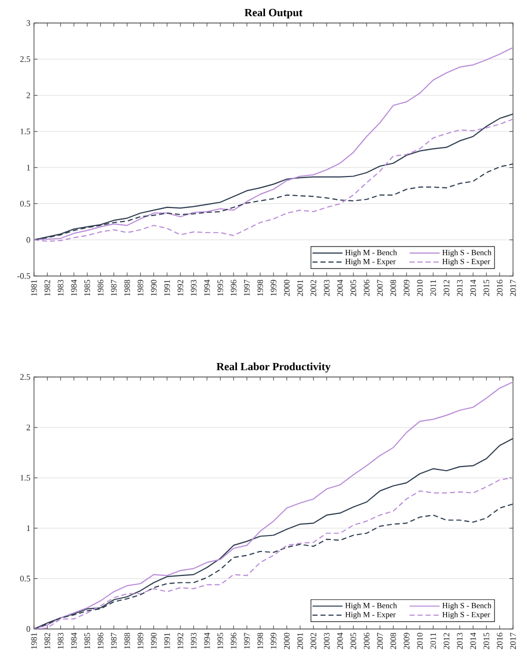 The image size is (527, 666). What do you see at coordinates (273, 13) in the screenshot?
I see `chart-title: Real Output` at bounding box center [273, 13].